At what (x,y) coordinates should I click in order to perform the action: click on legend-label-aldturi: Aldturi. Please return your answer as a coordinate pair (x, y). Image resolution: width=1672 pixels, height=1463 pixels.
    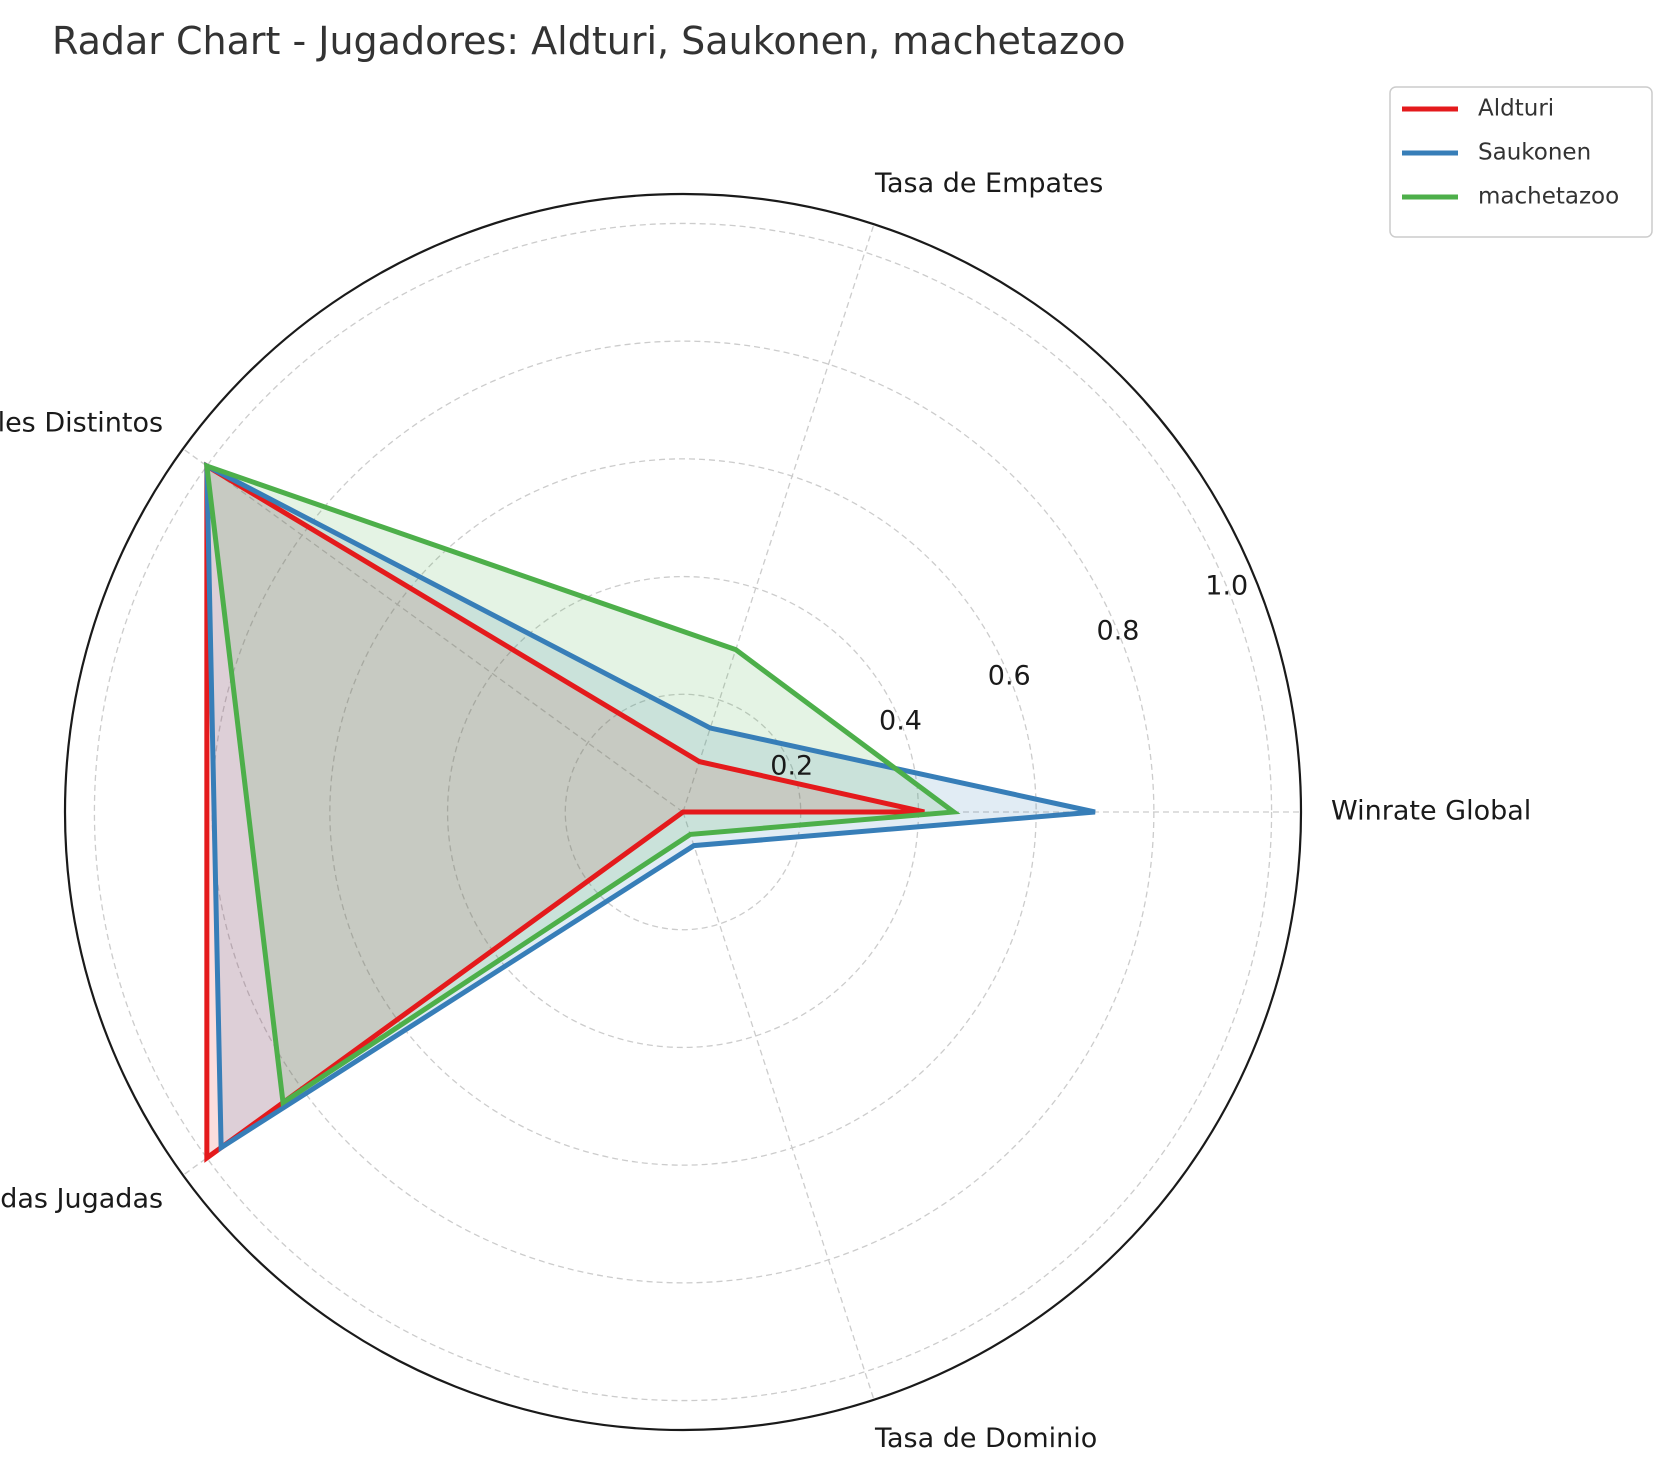
    Looking at the image, I should click on (1516, 109).